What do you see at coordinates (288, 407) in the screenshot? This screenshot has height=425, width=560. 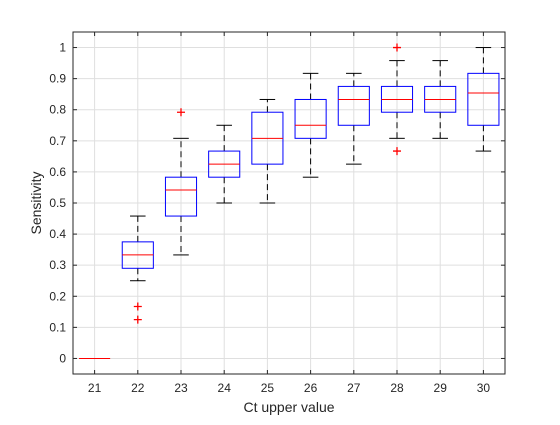 I see `x-axis-label: Ct upper value` at bounding box center [288, 407].